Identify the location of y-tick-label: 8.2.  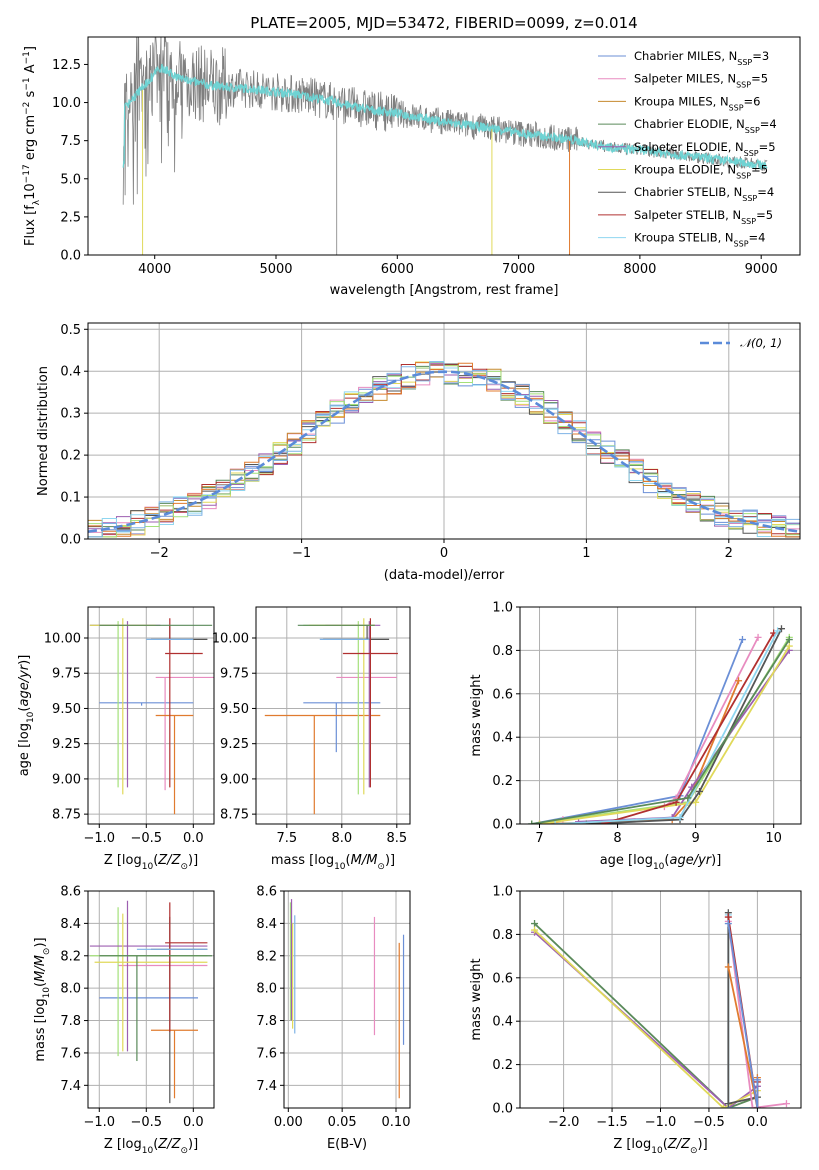
(70, 956).